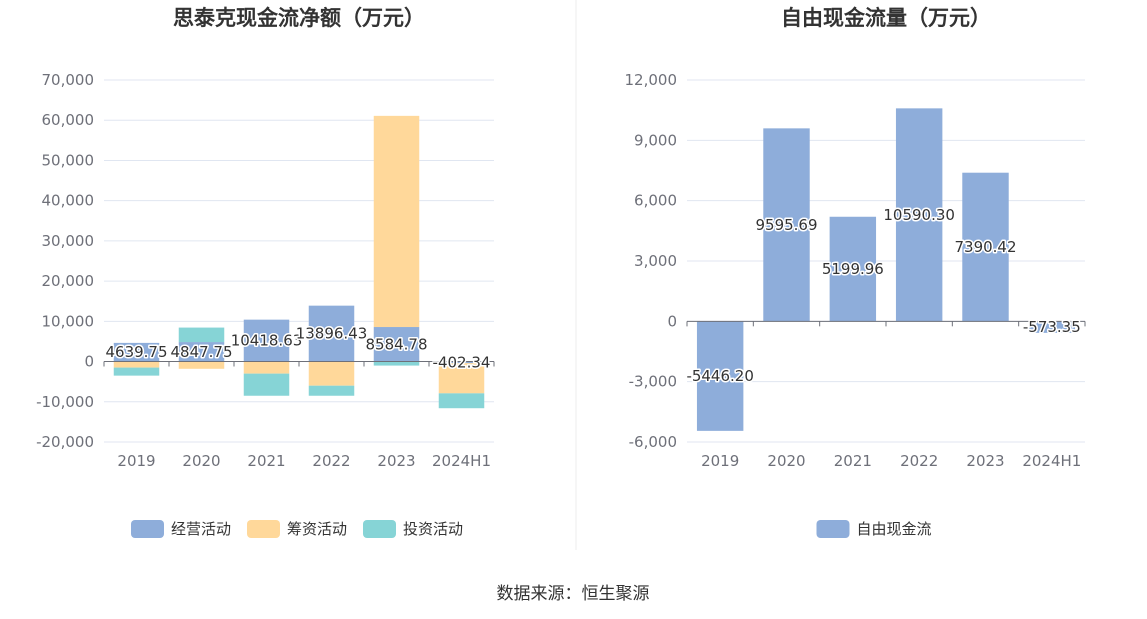 The image size is (1147, 619). I want to click on bar-自由现金流-2020, so click(786, 225).